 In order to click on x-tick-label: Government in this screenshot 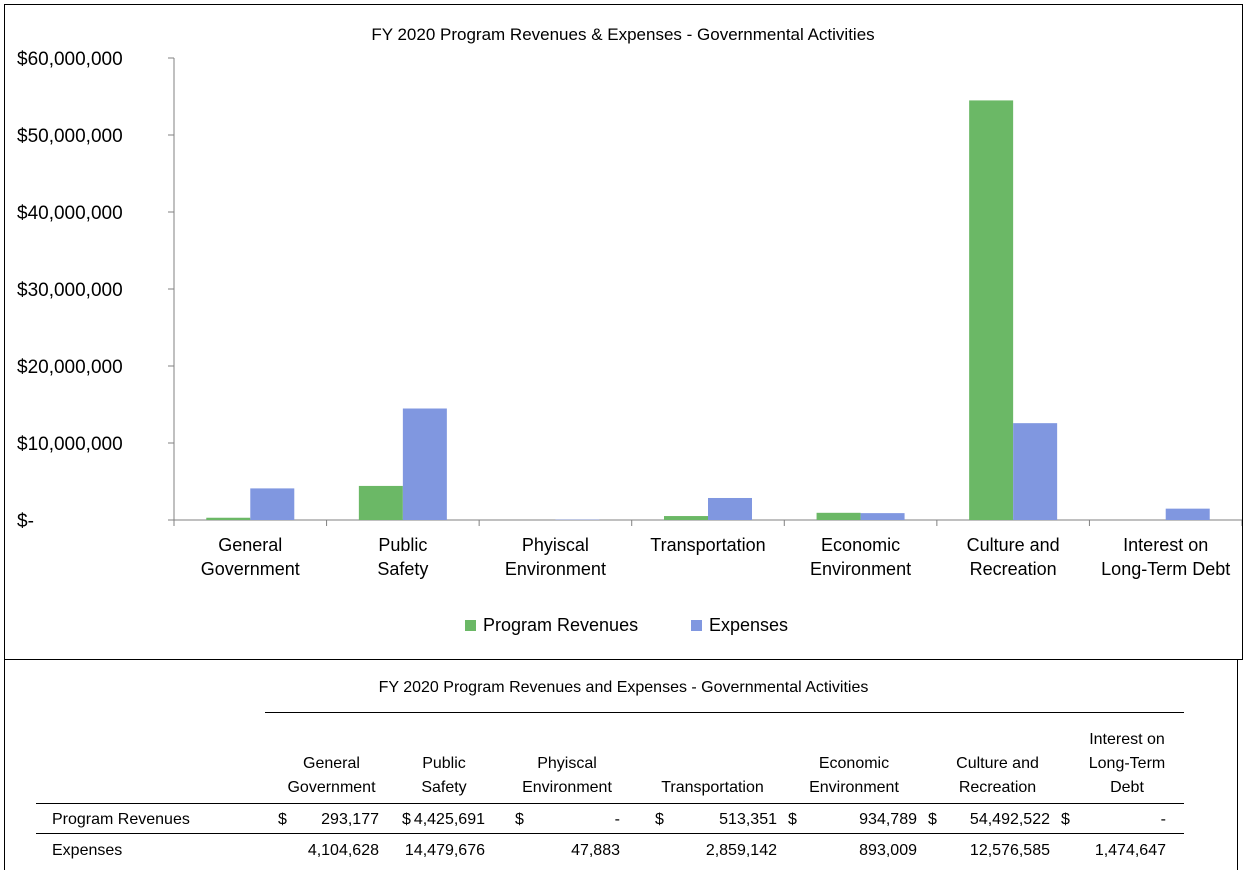, I will do `click(250, 569)`.